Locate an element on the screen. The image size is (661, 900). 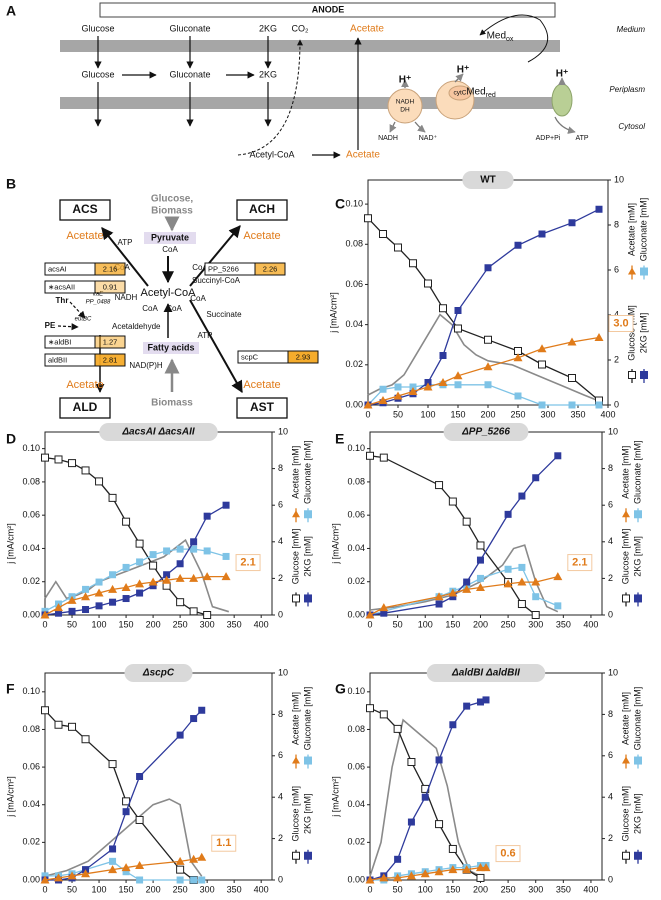
panel-a-layout is located at coordinates (318, 80).